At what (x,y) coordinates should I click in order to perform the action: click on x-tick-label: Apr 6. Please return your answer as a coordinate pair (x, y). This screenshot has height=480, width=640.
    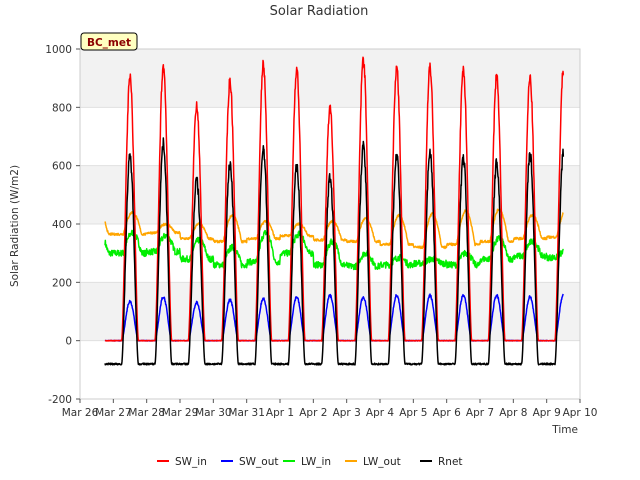
    Looking at the image, I should click on (447, 413).